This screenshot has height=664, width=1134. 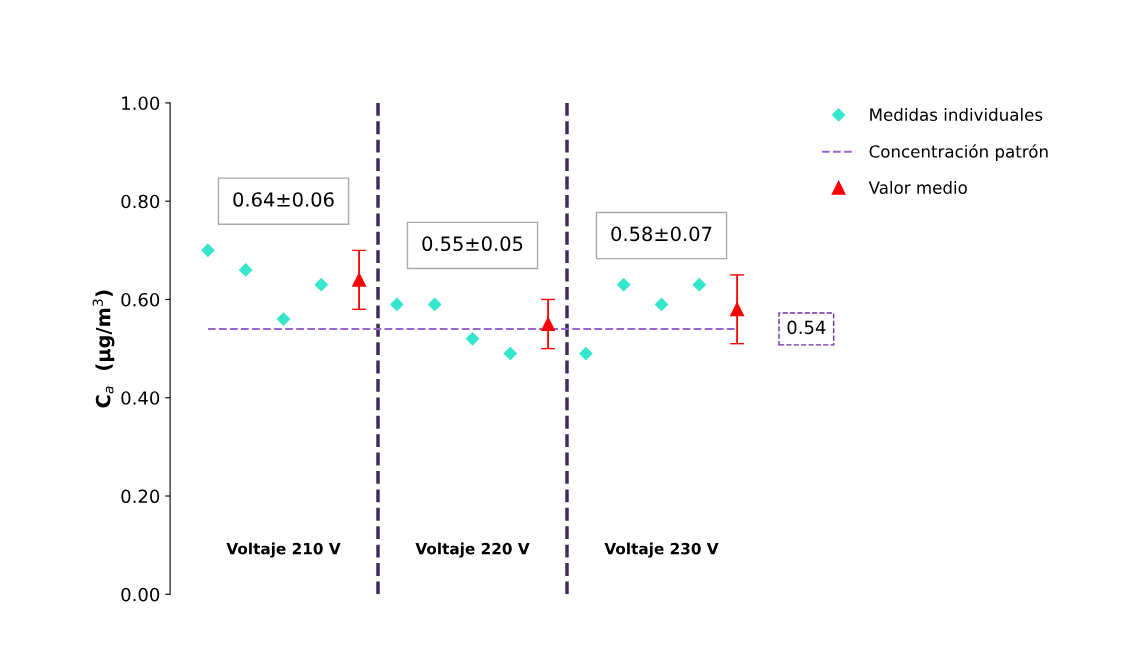 What do you see at coordinates (141, 103) in the screenshot?
I see `y-tick-label: 1.00` at bounding box center [141, 103].